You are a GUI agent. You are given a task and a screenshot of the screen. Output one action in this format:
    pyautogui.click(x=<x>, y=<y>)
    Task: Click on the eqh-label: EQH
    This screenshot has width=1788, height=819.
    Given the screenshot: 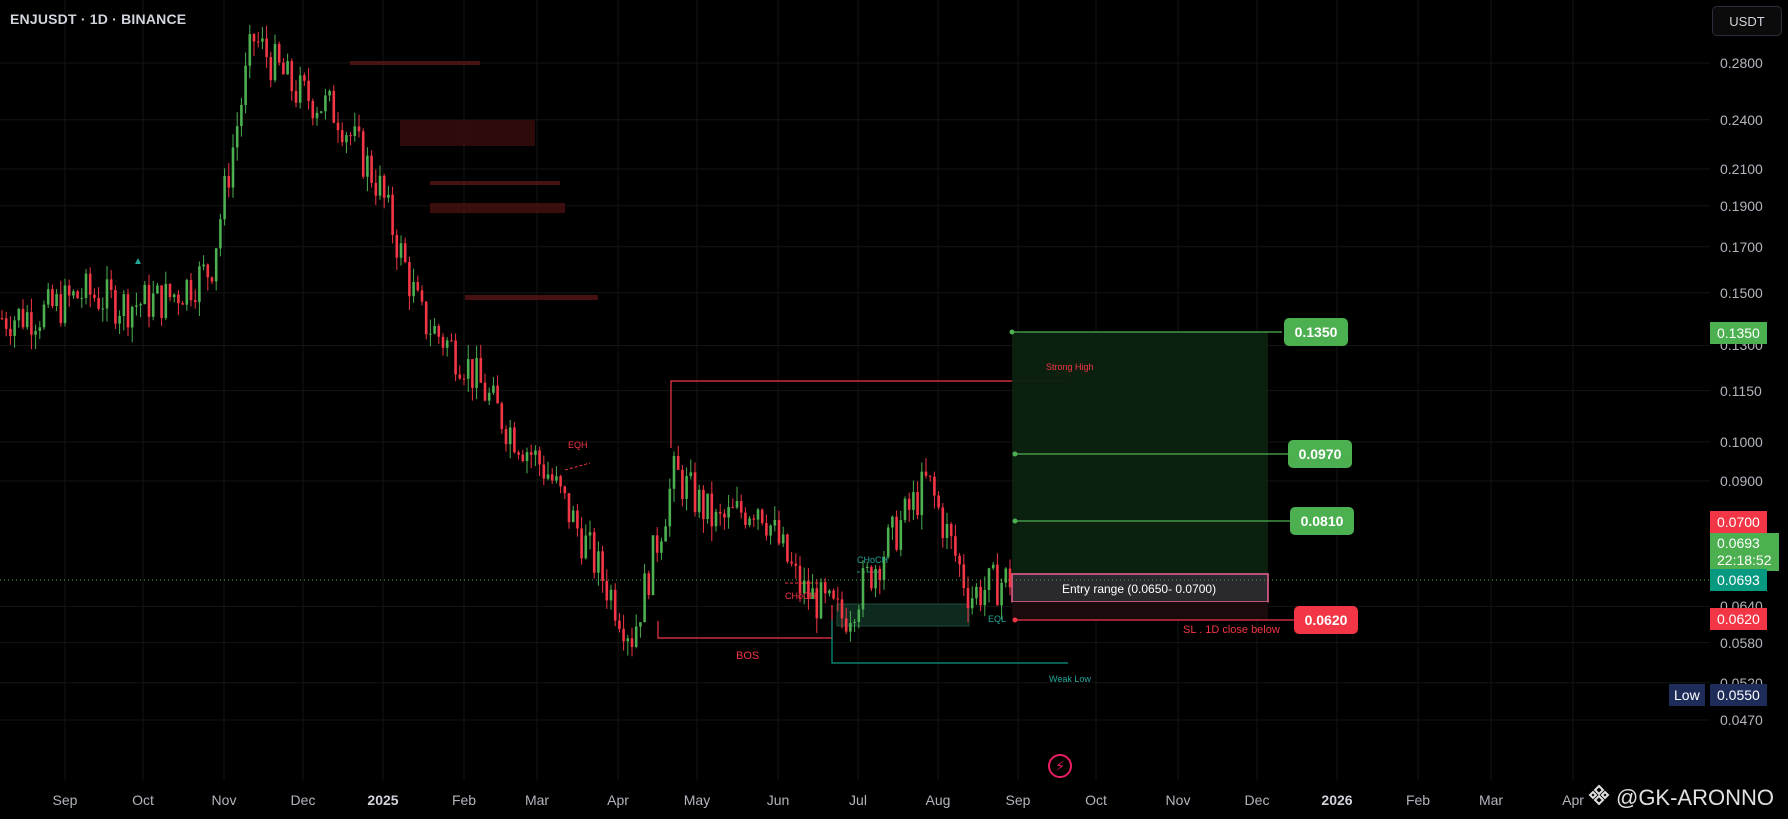 What is the action you would take?
    pyautogui.click(x=578, y=445)
    